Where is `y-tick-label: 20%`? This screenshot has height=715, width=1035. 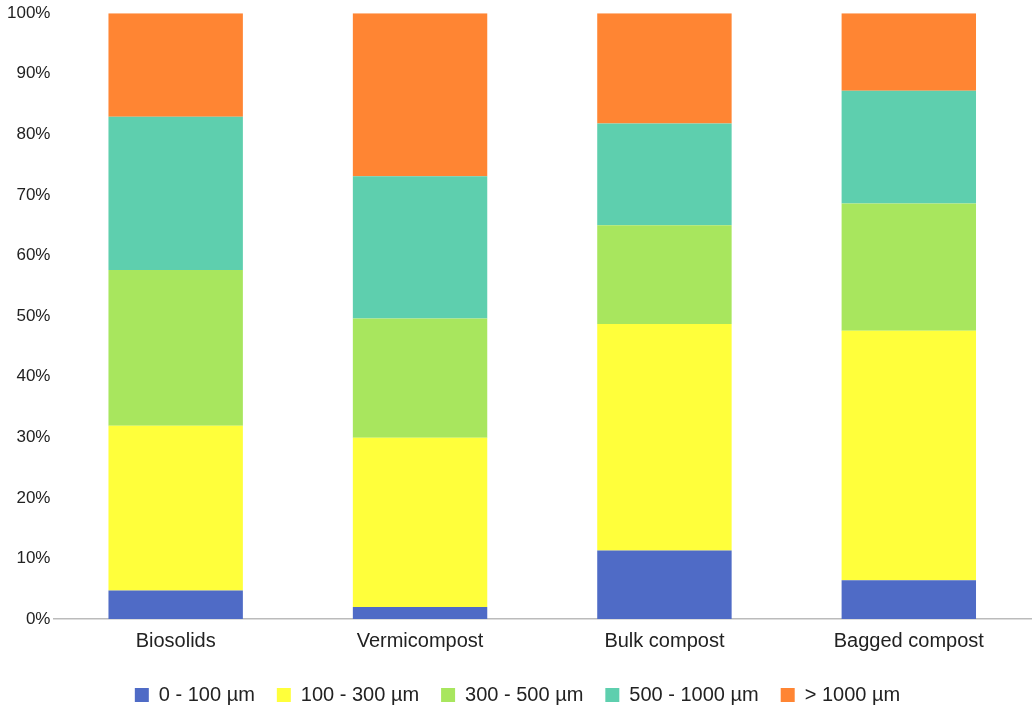
y-tick-label: 20% is located at coordinates (33, 497).